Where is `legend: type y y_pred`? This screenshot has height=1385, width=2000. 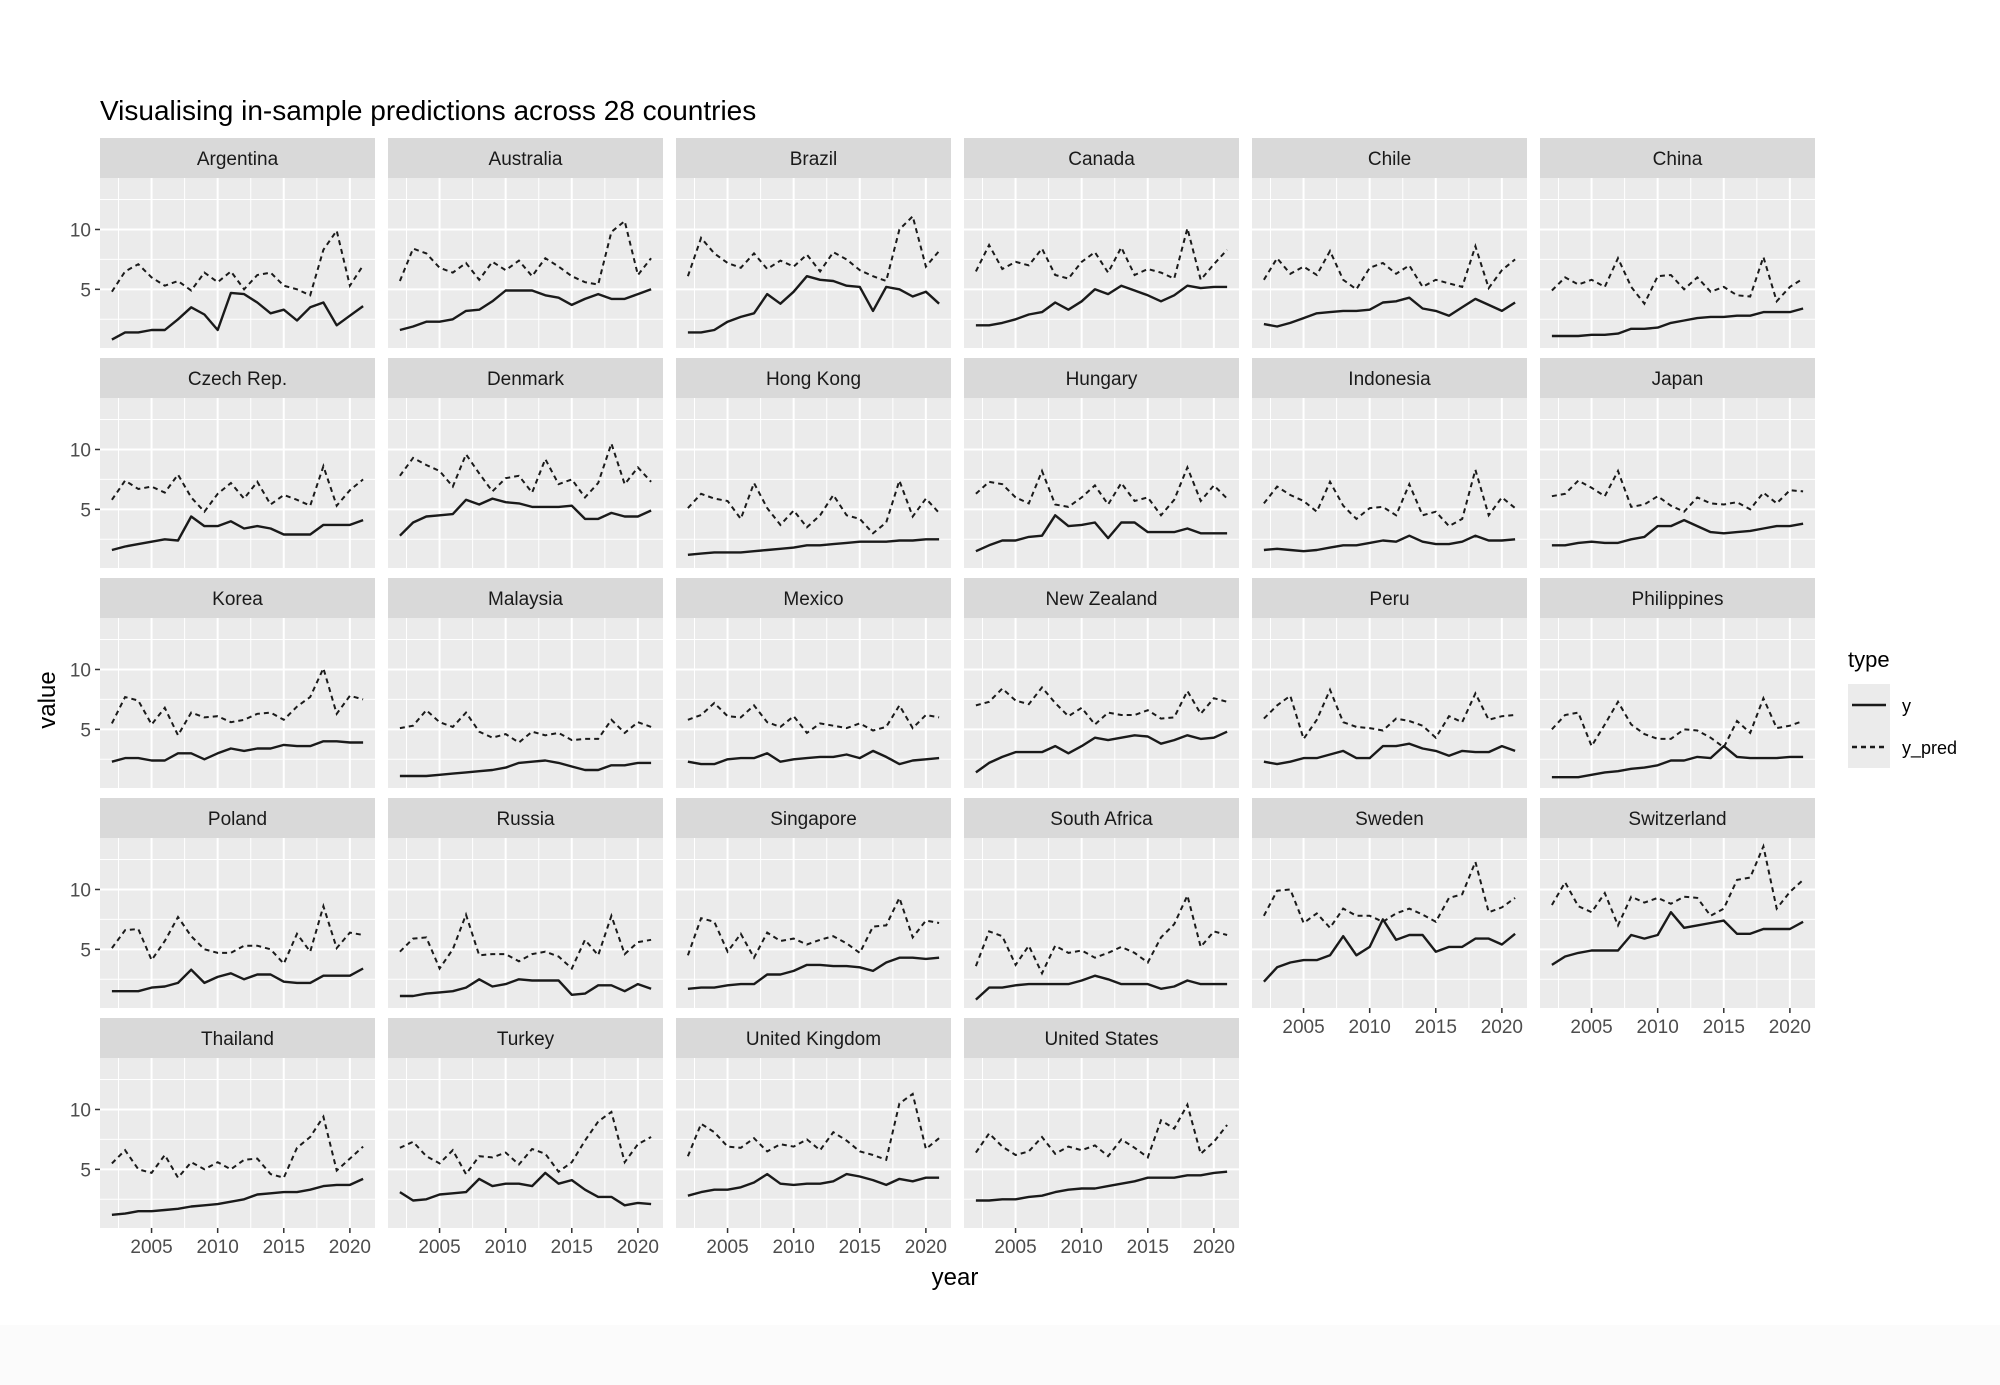 legend: type y y_pred is located at coordinates (1902, 707).